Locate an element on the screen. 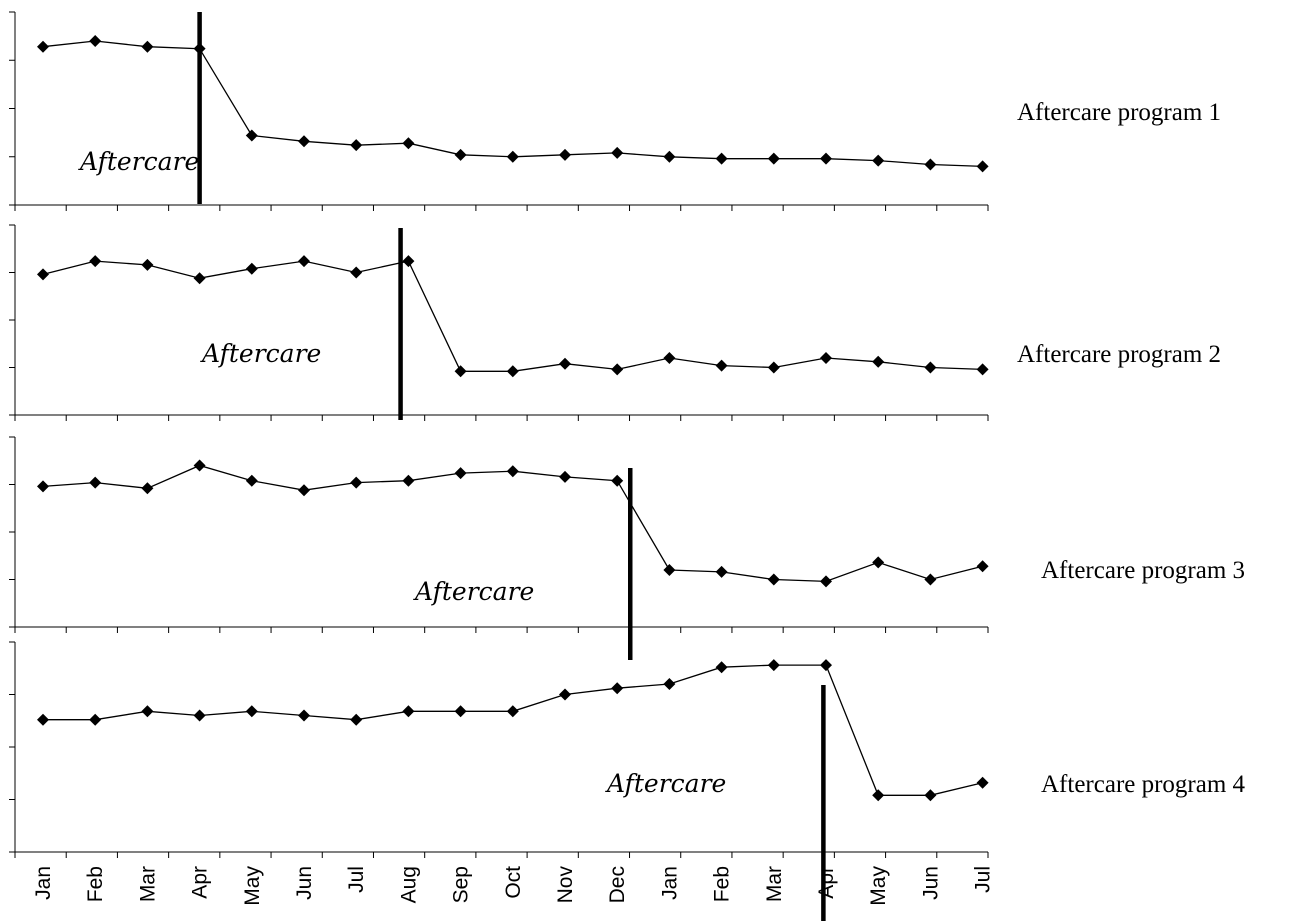  x-tick-label: Nov is located at coordinates (565, 885).